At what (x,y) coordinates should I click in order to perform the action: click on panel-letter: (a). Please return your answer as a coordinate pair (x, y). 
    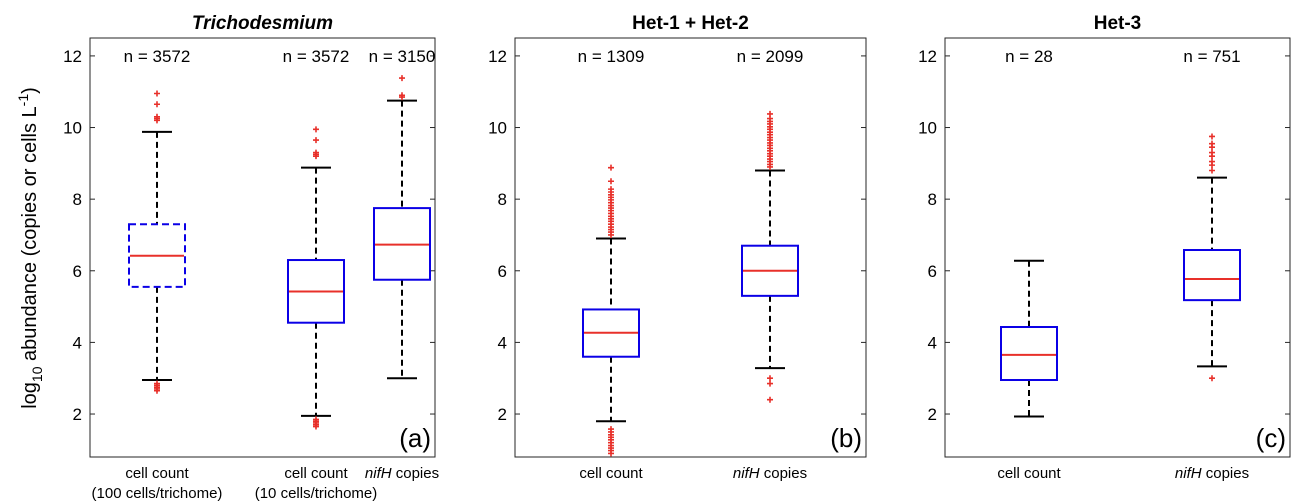
    Looking at the image, I should click on (415, 438).